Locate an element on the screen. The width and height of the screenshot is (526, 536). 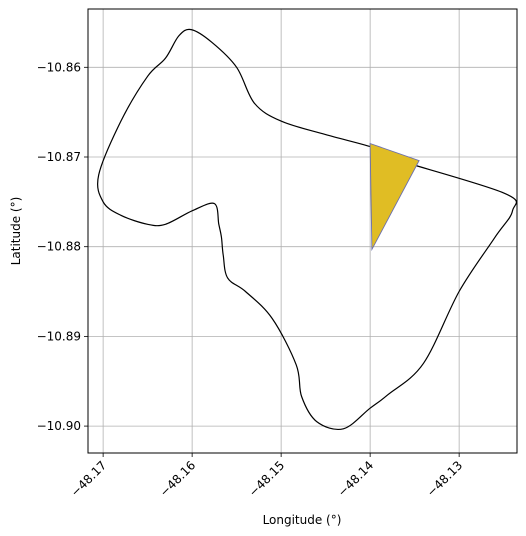
y-axis-ticks: −10.86 −10.87 −10.88 −10.89 −10.90 is located at coordinates (62, 246).